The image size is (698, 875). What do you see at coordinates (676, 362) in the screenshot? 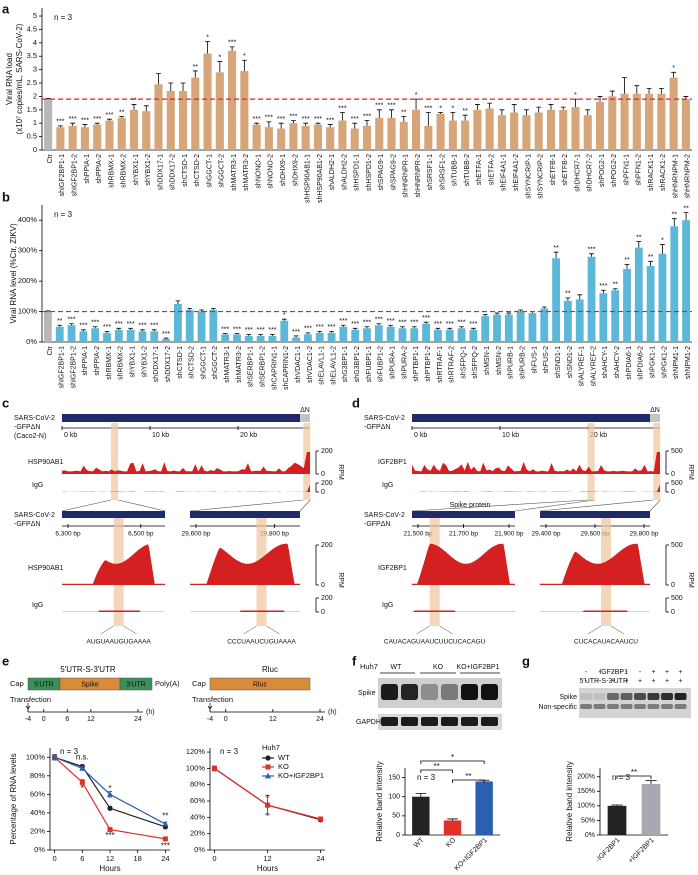
I see `x-tick-label: shNPM1-1` at bounding box center [676, 362].